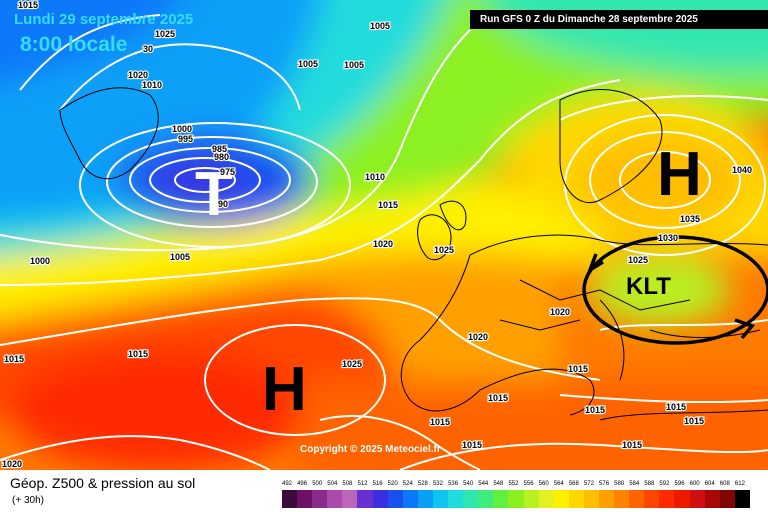  Describe the element at coordinates (668, 238) in the screenshot. I see `isobar-label: 1030` at that location.